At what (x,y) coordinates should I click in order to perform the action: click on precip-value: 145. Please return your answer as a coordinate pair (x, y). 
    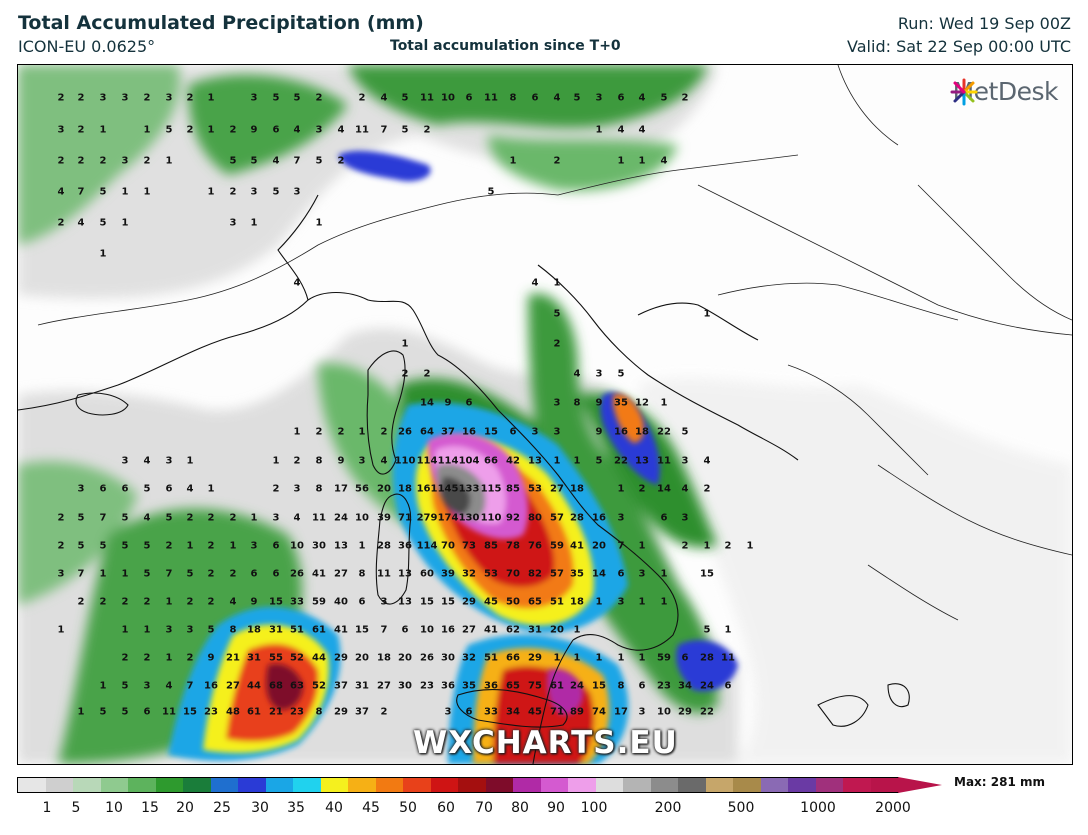
    Looking at the image, I should click on (448, 489).